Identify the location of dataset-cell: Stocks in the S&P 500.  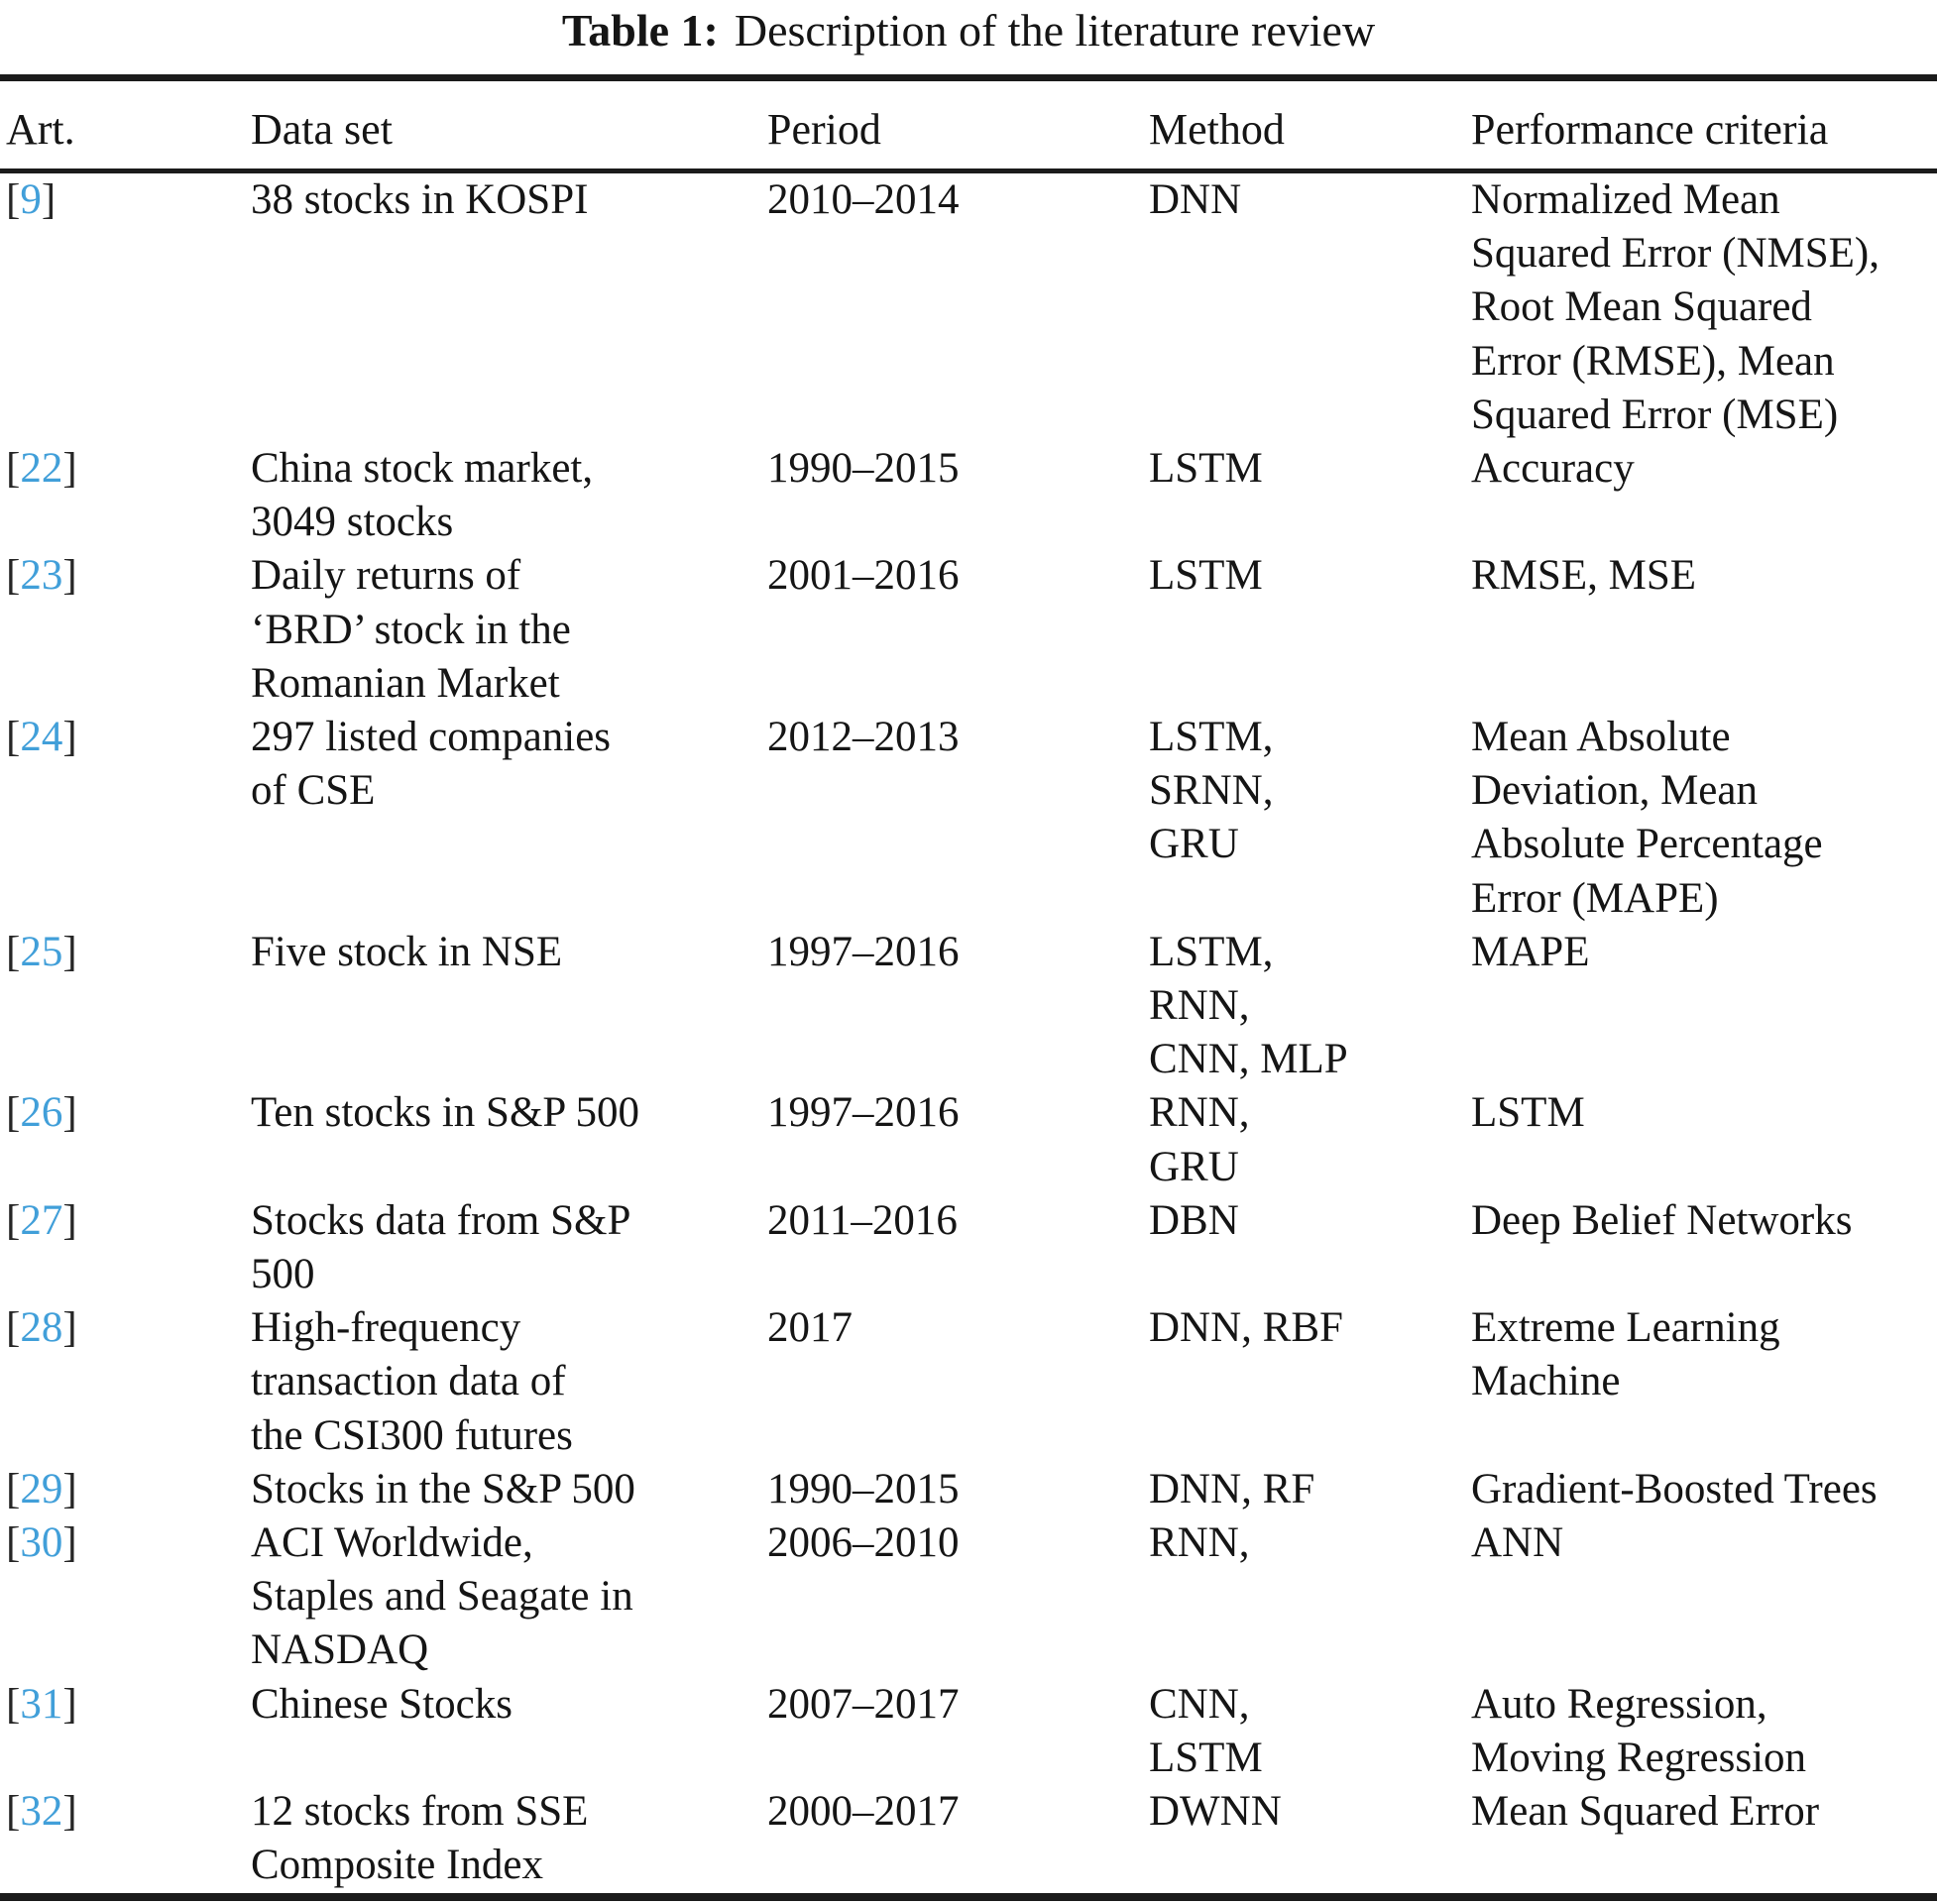
(443, 1488).